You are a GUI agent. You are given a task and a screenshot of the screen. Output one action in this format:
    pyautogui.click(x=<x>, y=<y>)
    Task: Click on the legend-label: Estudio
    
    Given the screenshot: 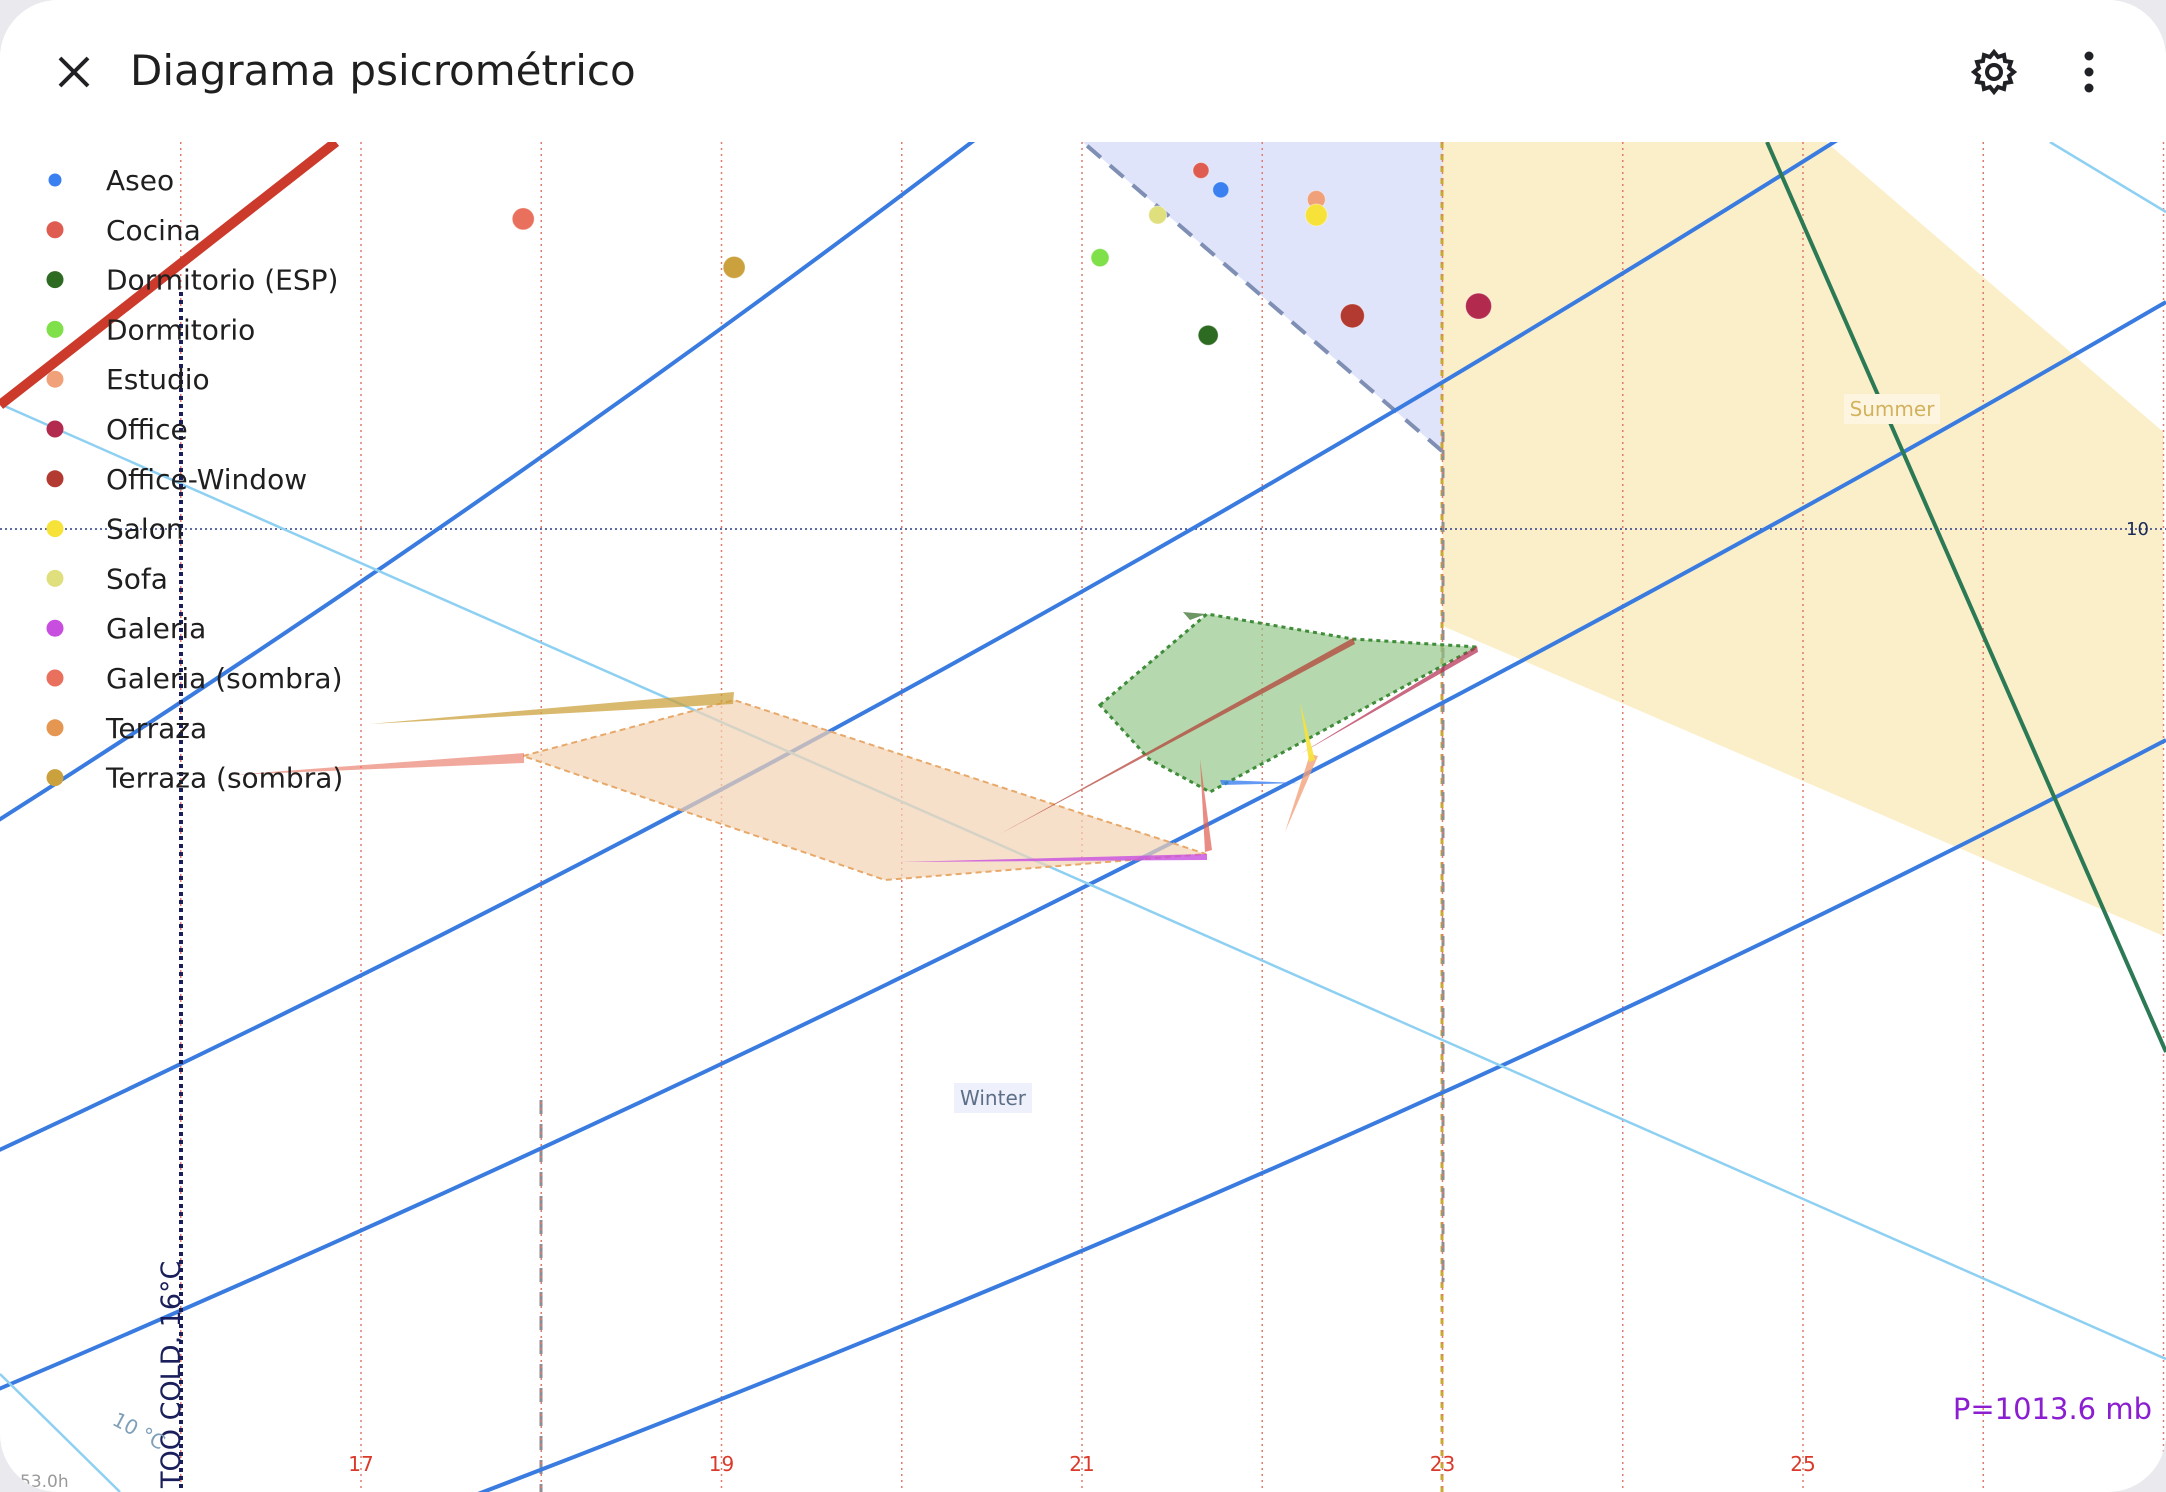 What is the action you would take?
    pyautogui.click(x=158, y=379)
    